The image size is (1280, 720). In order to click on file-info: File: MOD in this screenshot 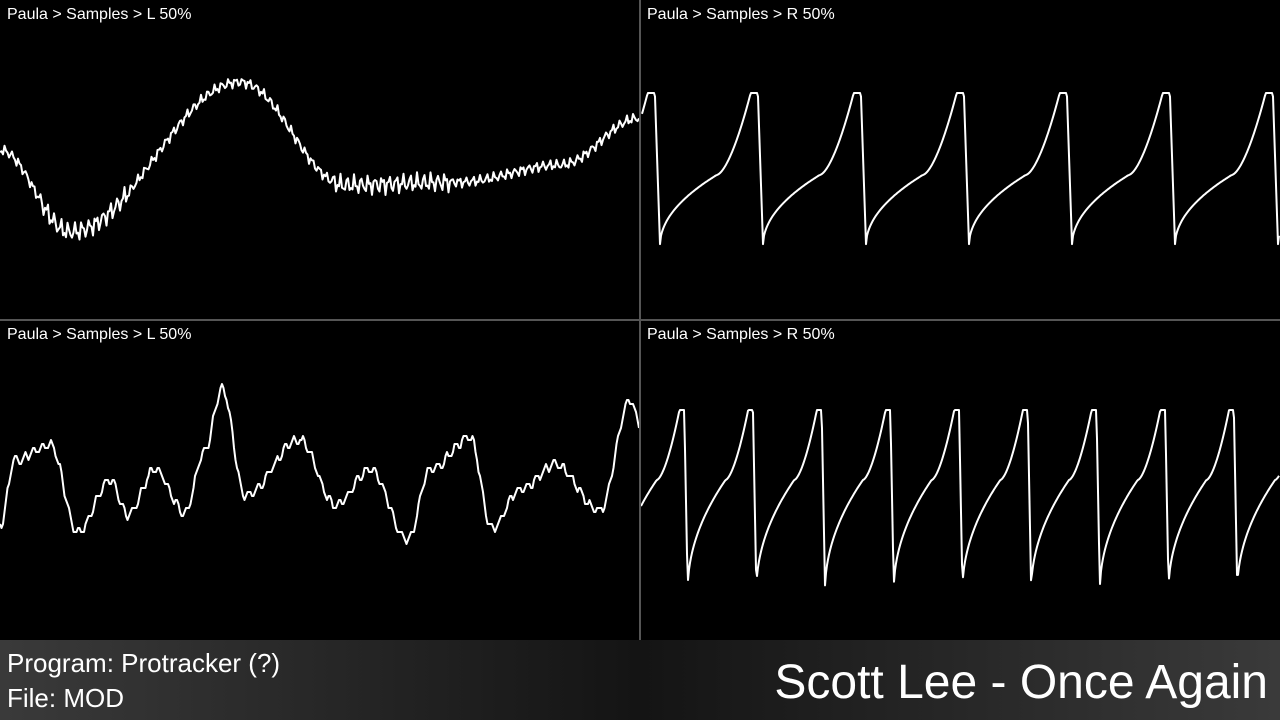, I will do `click(65, 698)`.